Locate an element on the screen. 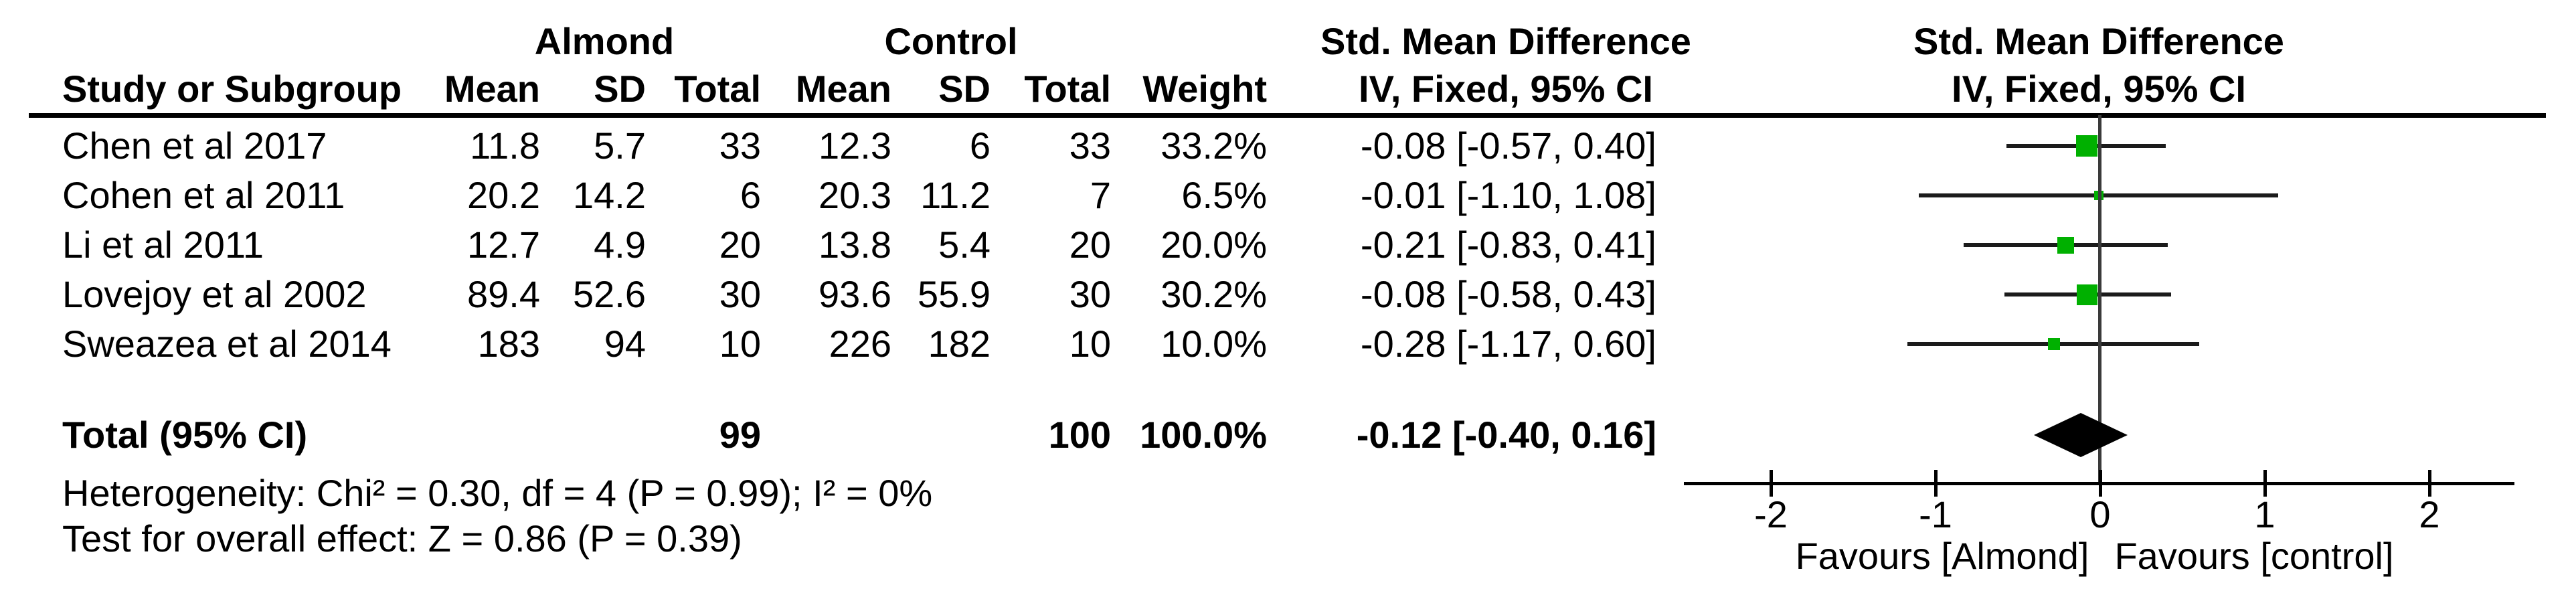 The width and height of the screenshot is (2576, 593). study-sd1: 94 is located at coordinates (625, 344).